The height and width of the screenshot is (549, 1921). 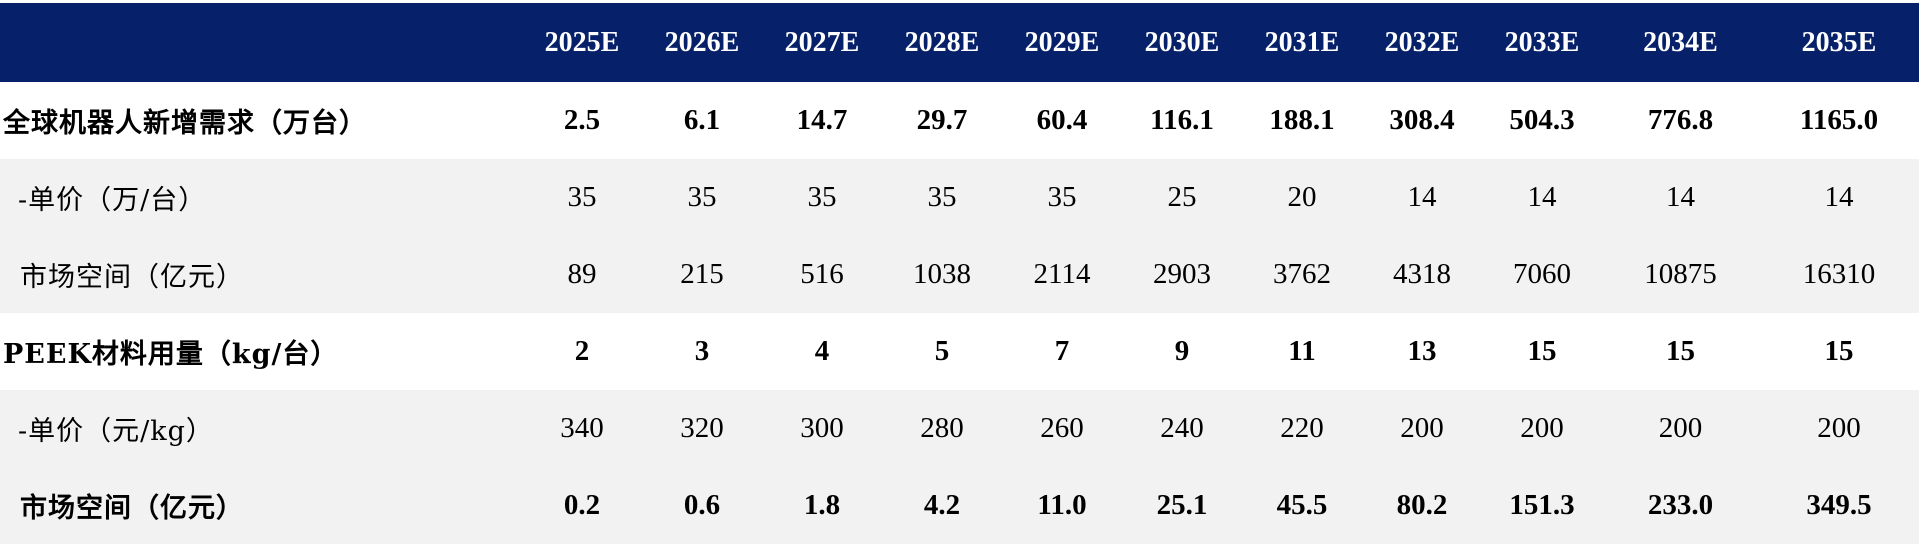 What do you see at coordinates (1422, 351) in the screenshot?
I see `table-cell: 13` at bounding box center [1422, 351].